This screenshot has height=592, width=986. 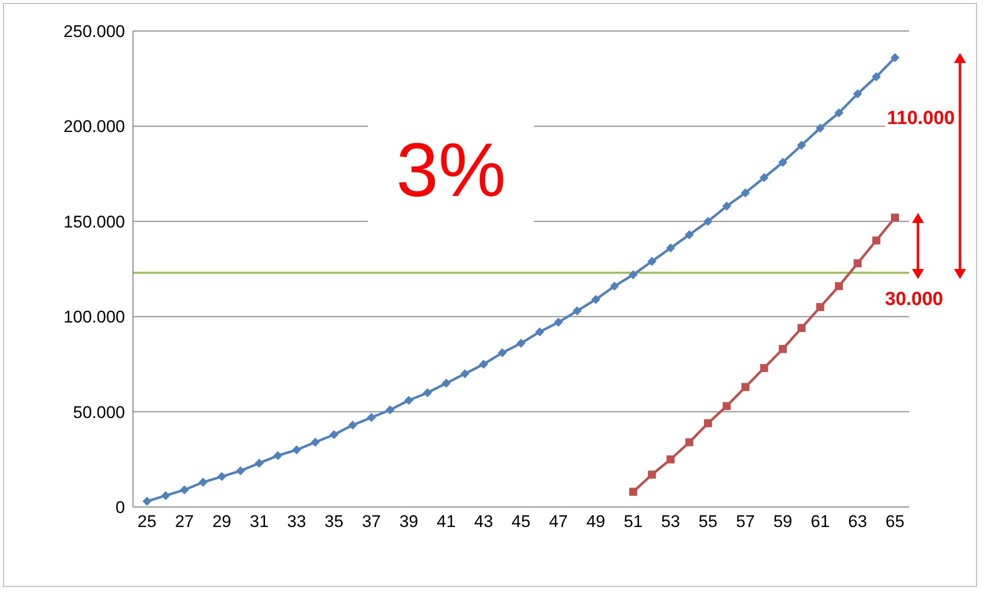 I want to click on x-tick-label: 41, so click(x=446, y=522).